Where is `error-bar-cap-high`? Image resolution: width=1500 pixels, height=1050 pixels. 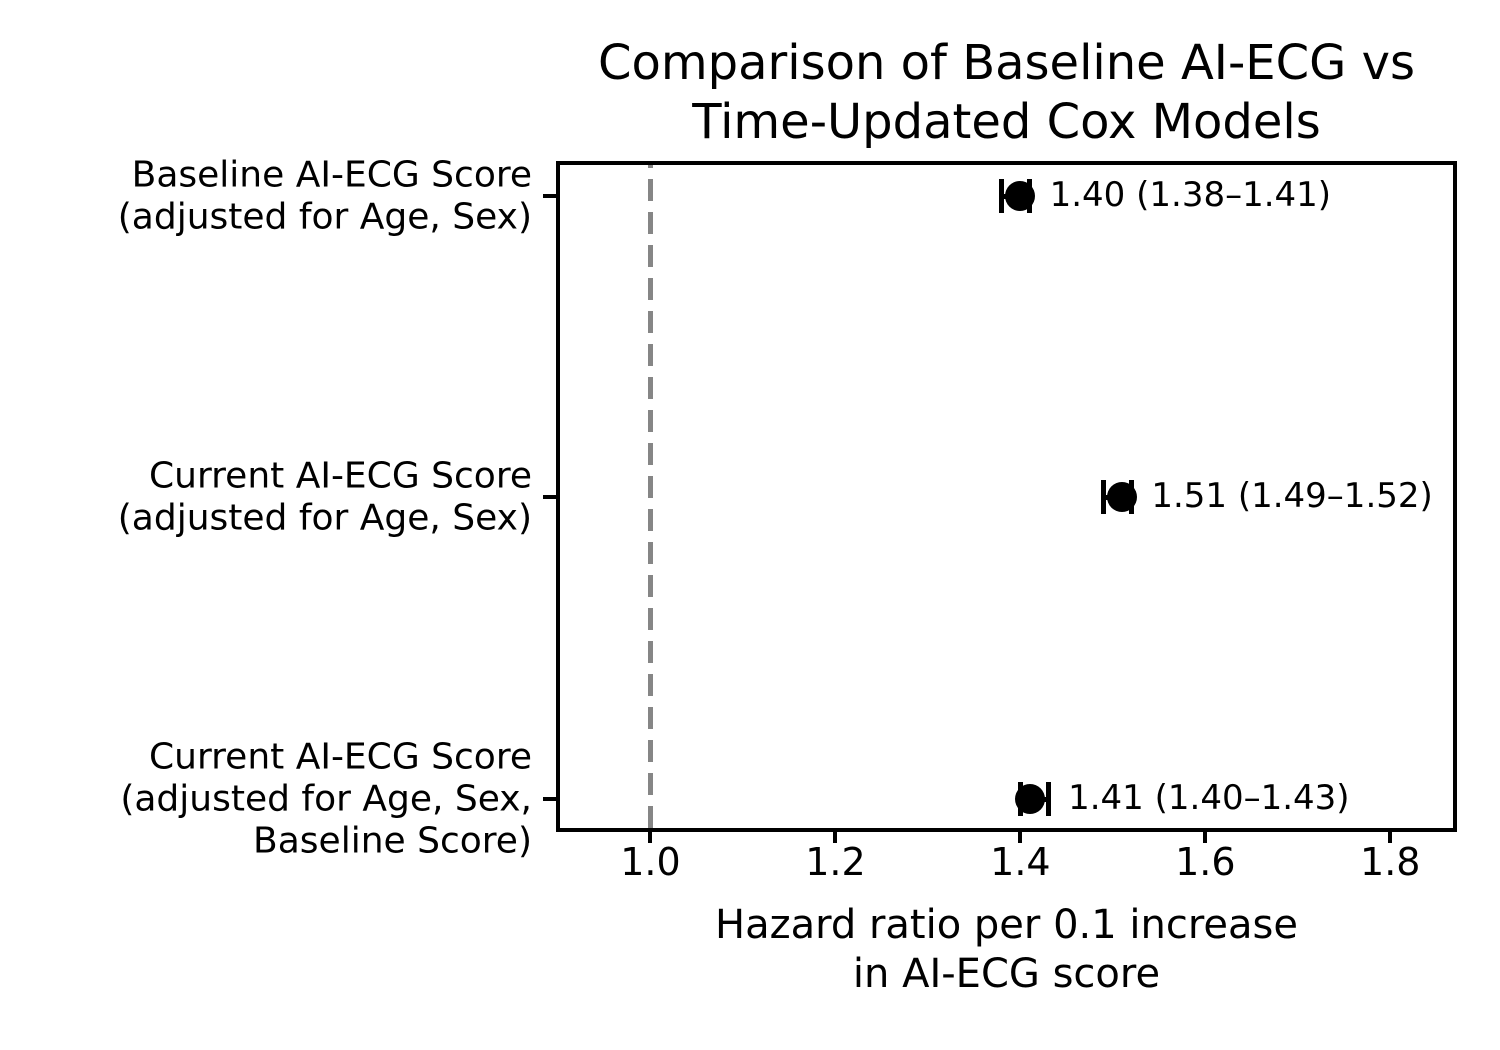
error-bar-cap-high is located at coordinates (1048, 799).